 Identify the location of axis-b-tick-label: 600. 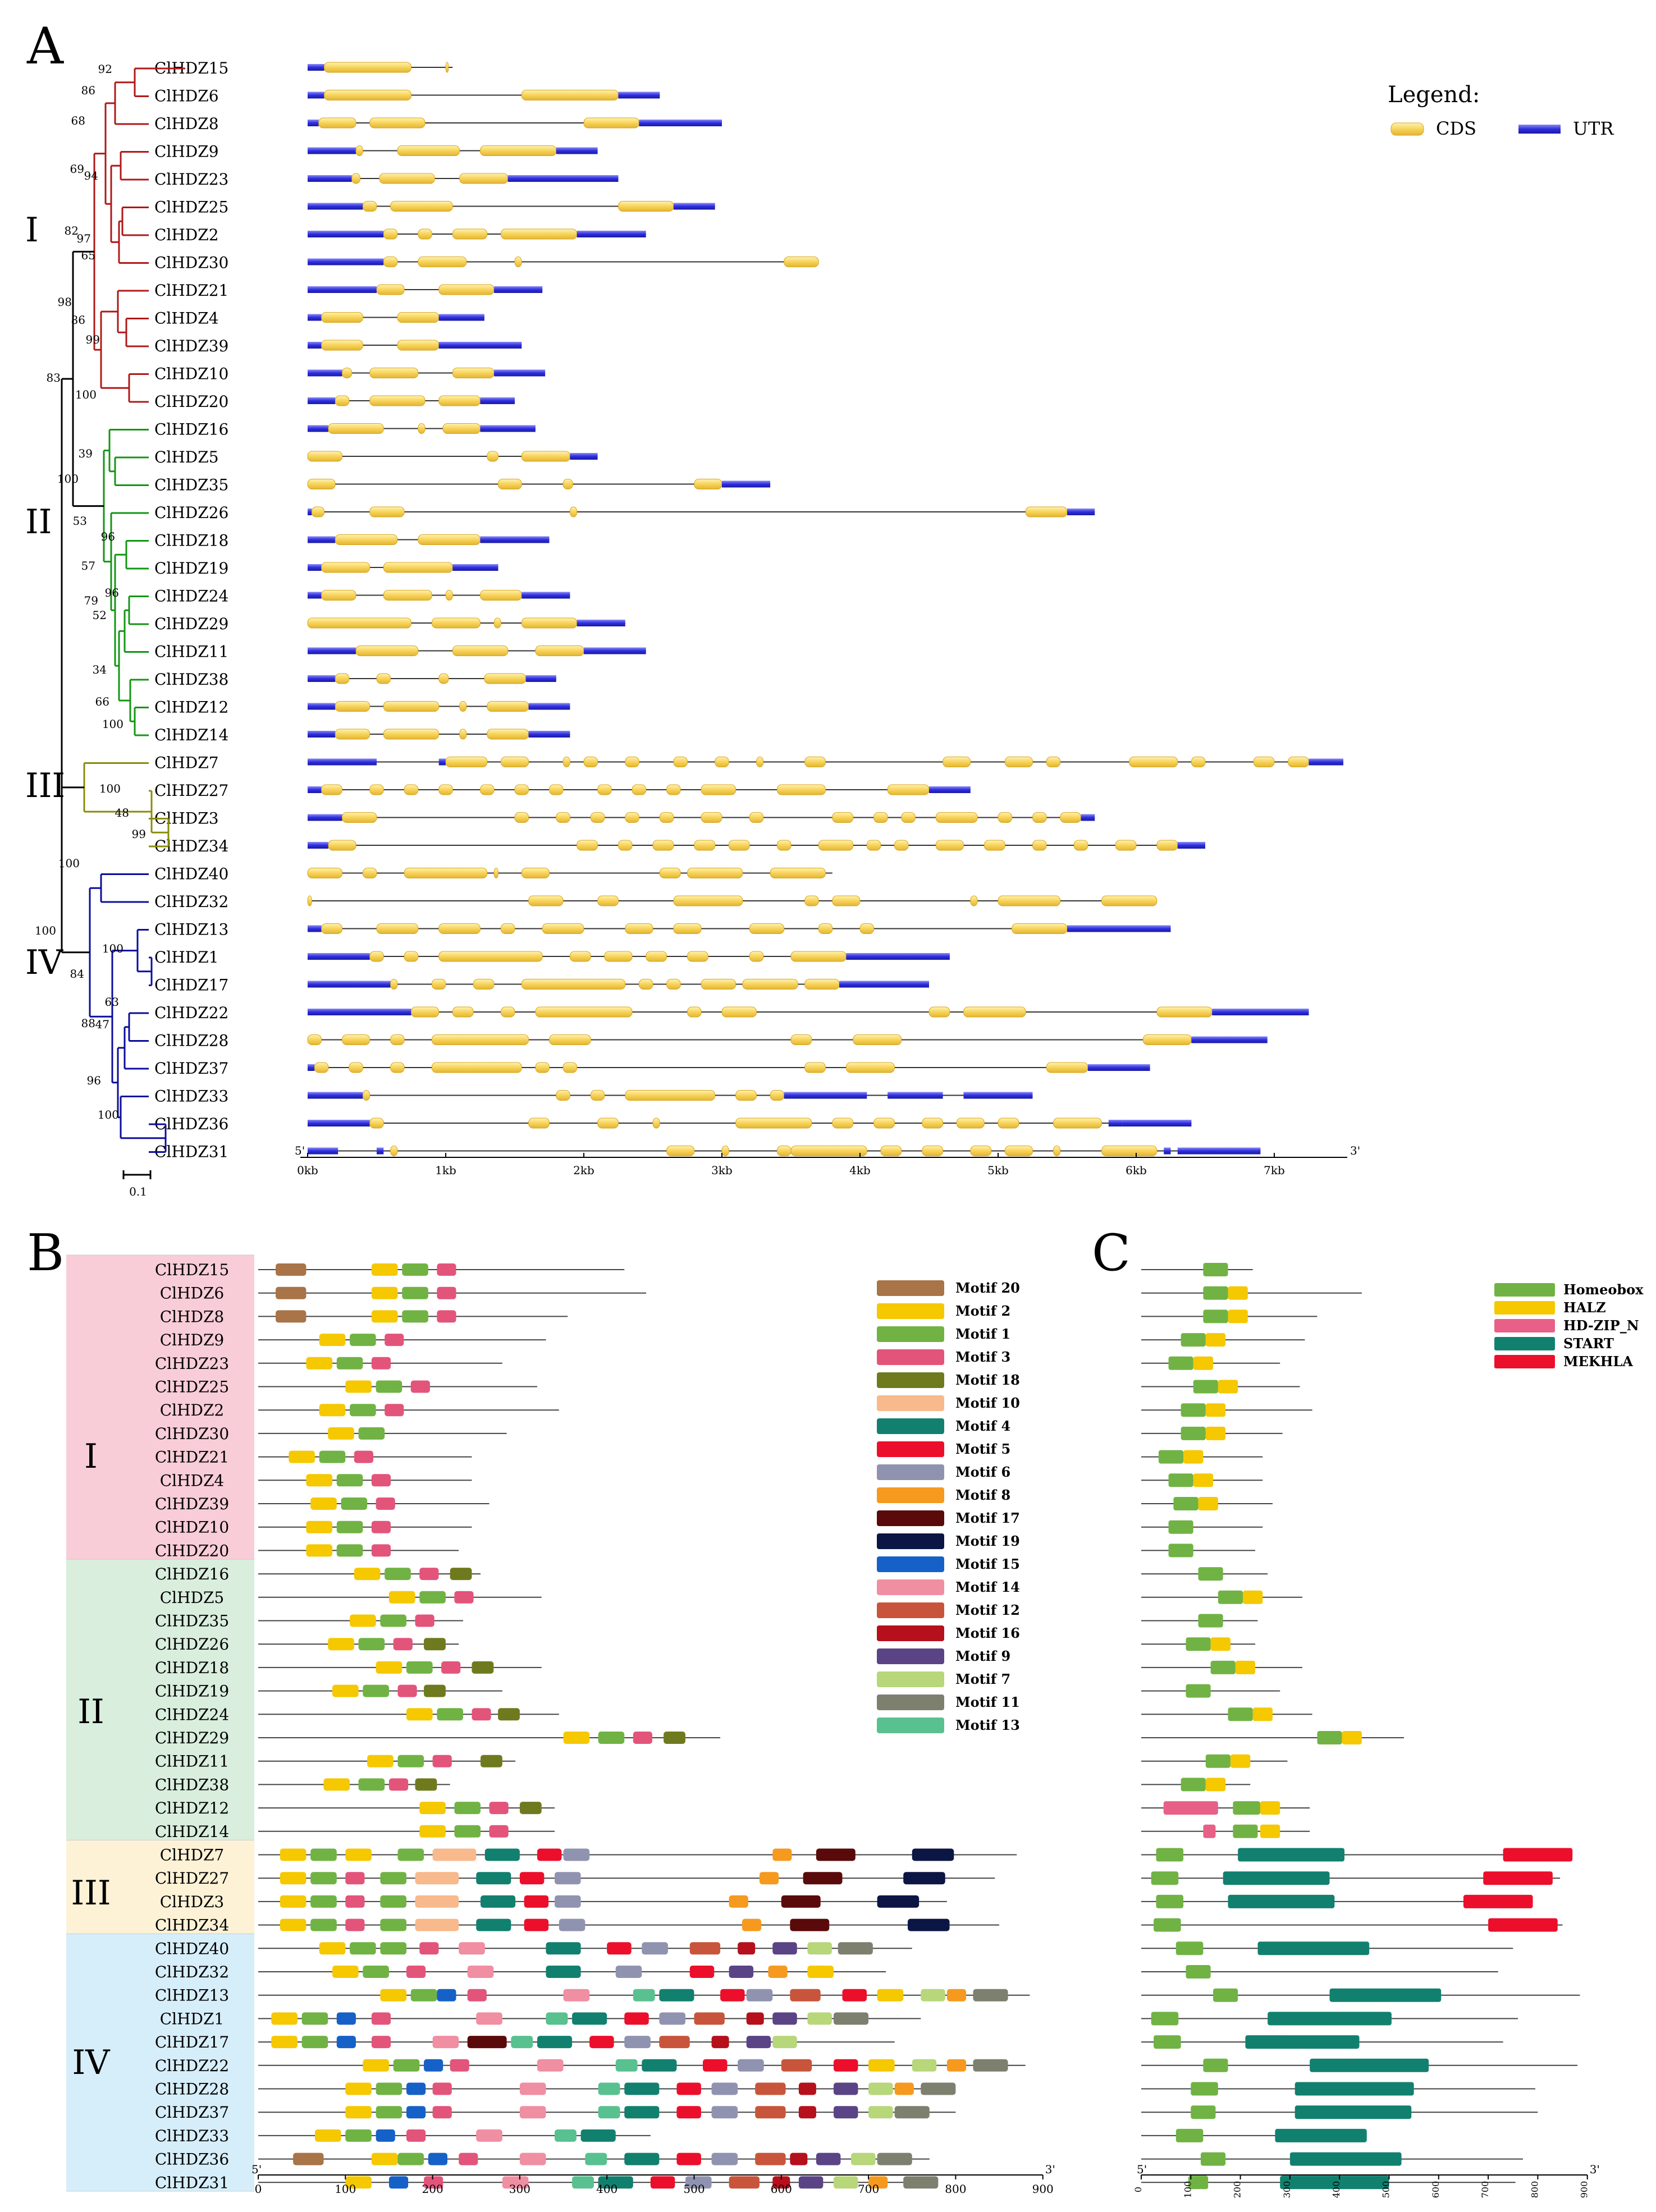
(781, 2189).